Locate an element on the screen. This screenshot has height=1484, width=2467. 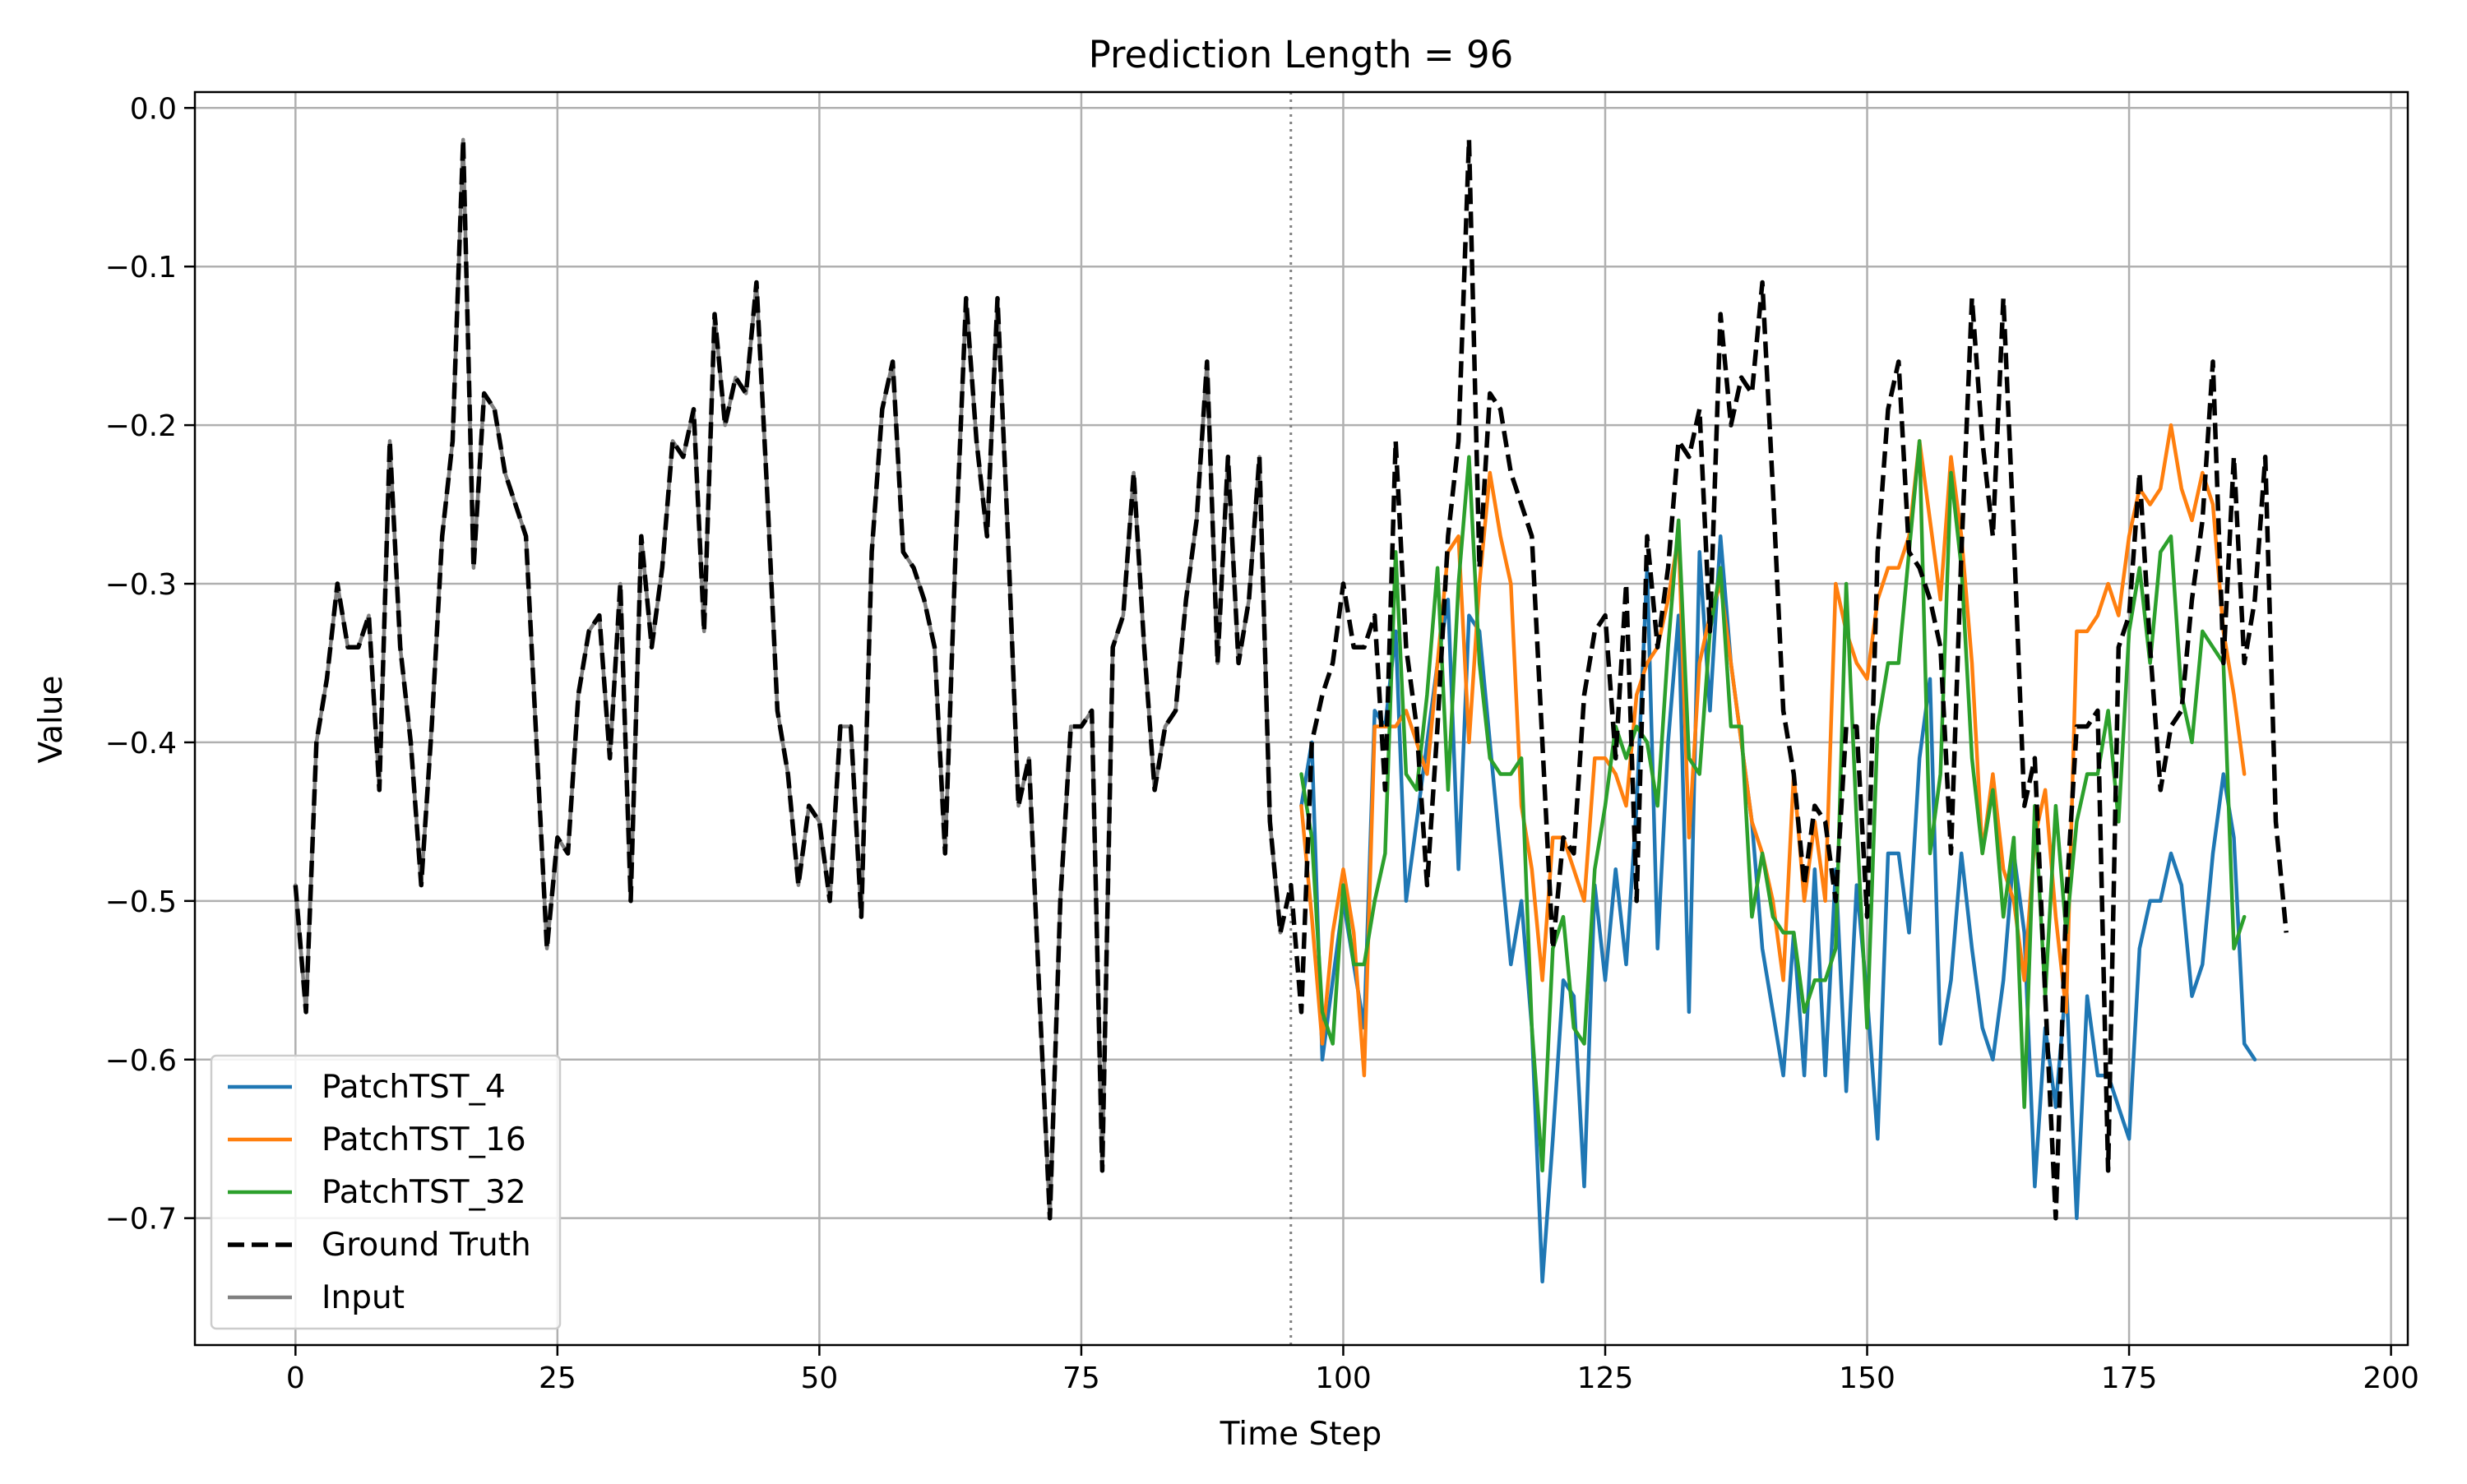
y-tick-label: −0.3 is located at coordinates (141, 585).